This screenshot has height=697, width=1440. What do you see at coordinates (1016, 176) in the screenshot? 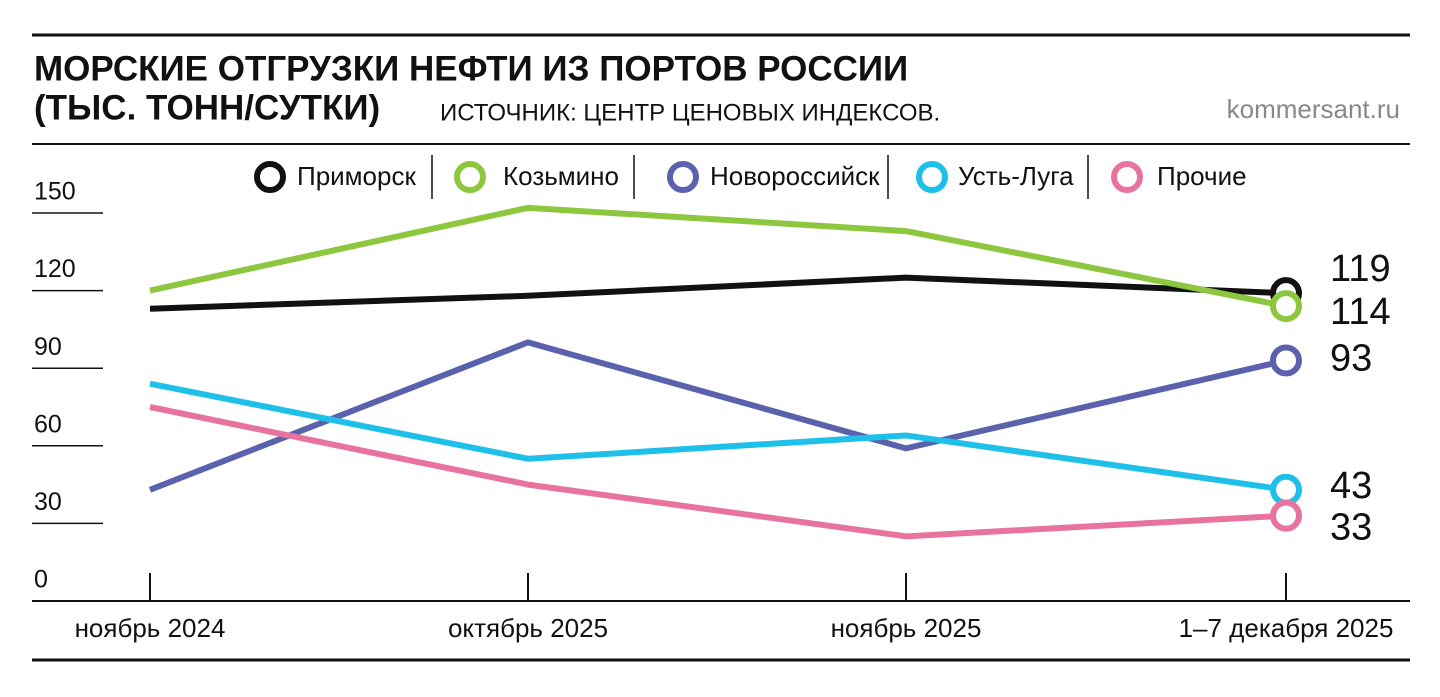
I see `legend-label: Усть-Луга` at bounding box center [1016, 176].